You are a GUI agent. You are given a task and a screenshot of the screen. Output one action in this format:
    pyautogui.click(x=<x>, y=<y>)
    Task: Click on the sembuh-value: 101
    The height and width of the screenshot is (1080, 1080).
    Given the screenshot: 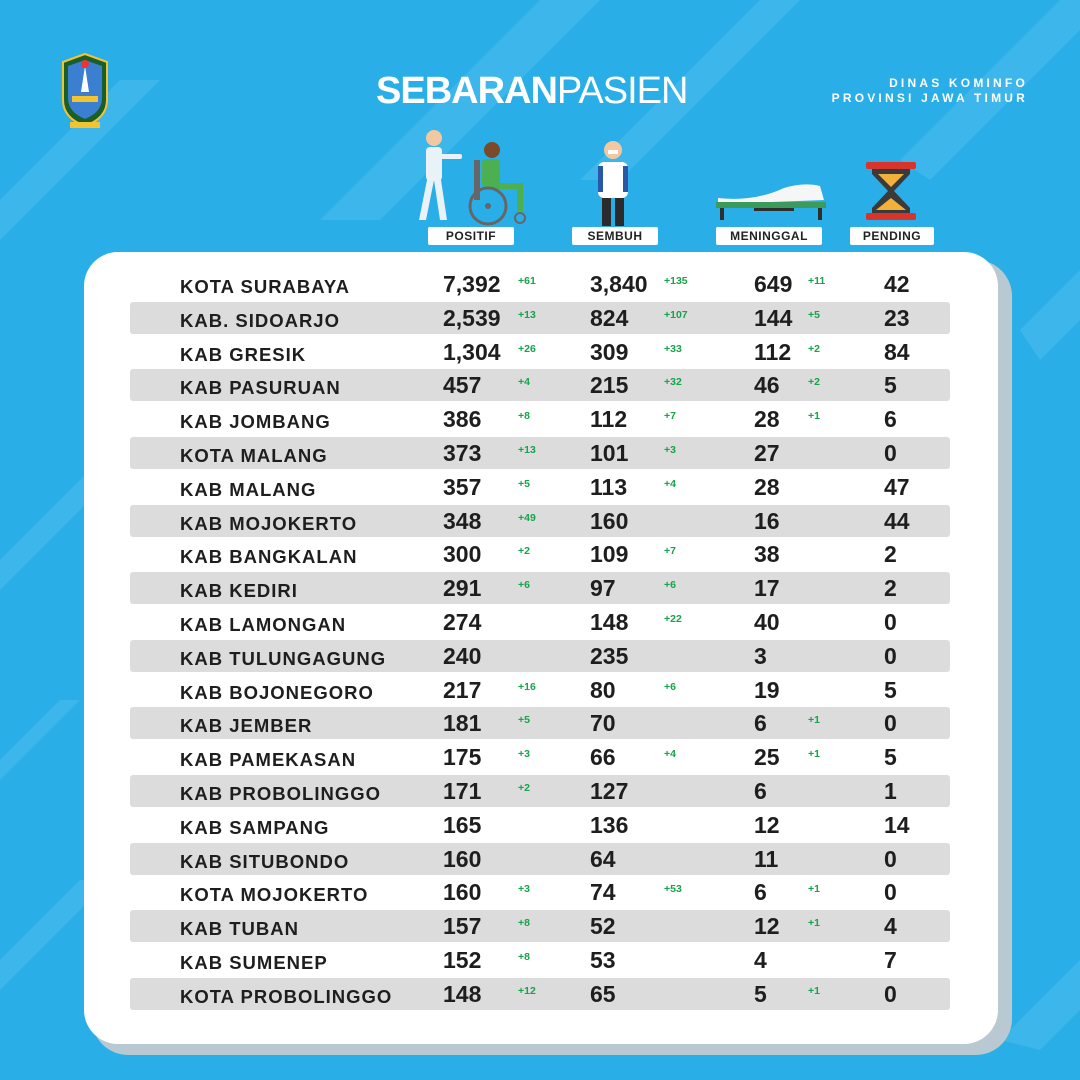 What is the action you would take?
    pyautogui.click(x=609, y=452)
    